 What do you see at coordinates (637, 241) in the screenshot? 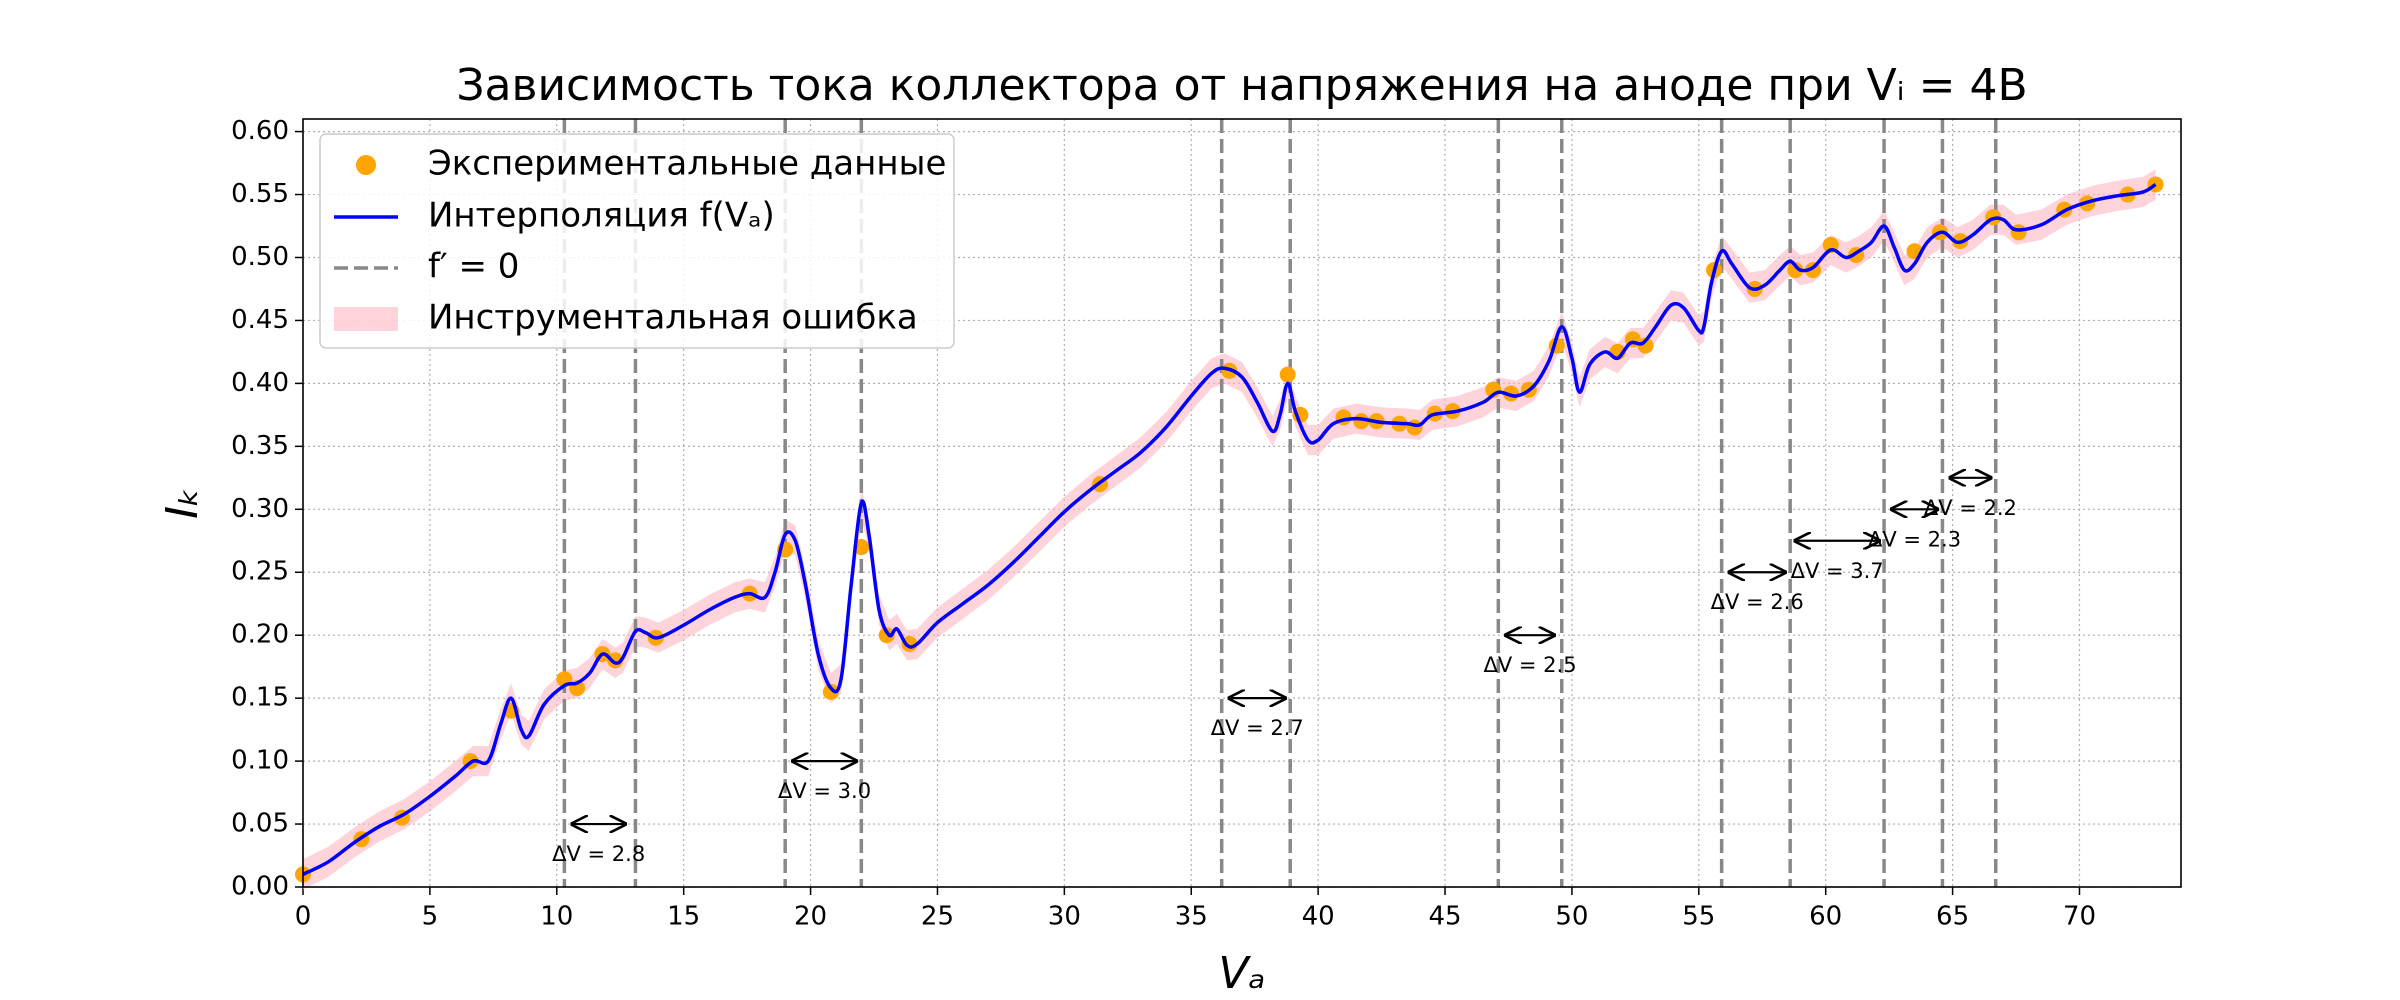
I see `legend-box` at bounding box center [637, 241].